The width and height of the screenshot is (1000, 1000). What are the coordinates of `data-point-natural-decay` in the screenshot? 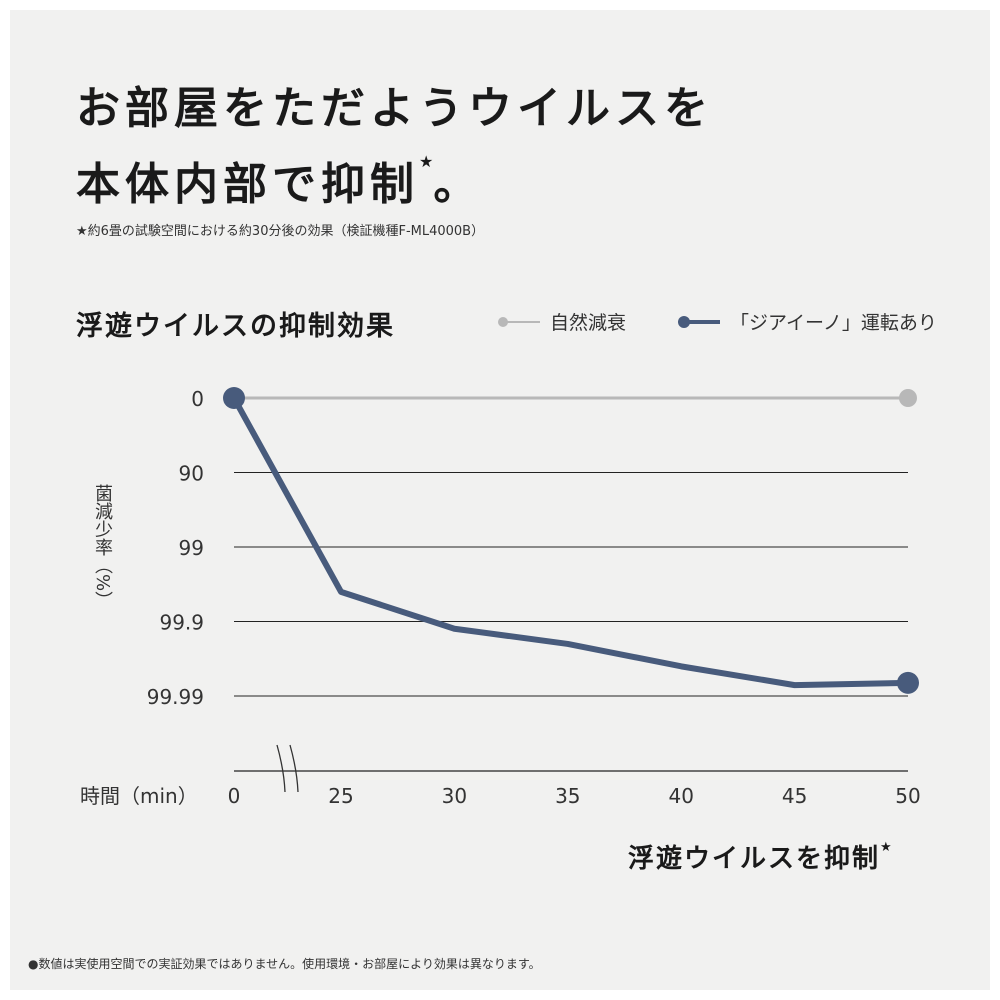 It's located at (908, 398).